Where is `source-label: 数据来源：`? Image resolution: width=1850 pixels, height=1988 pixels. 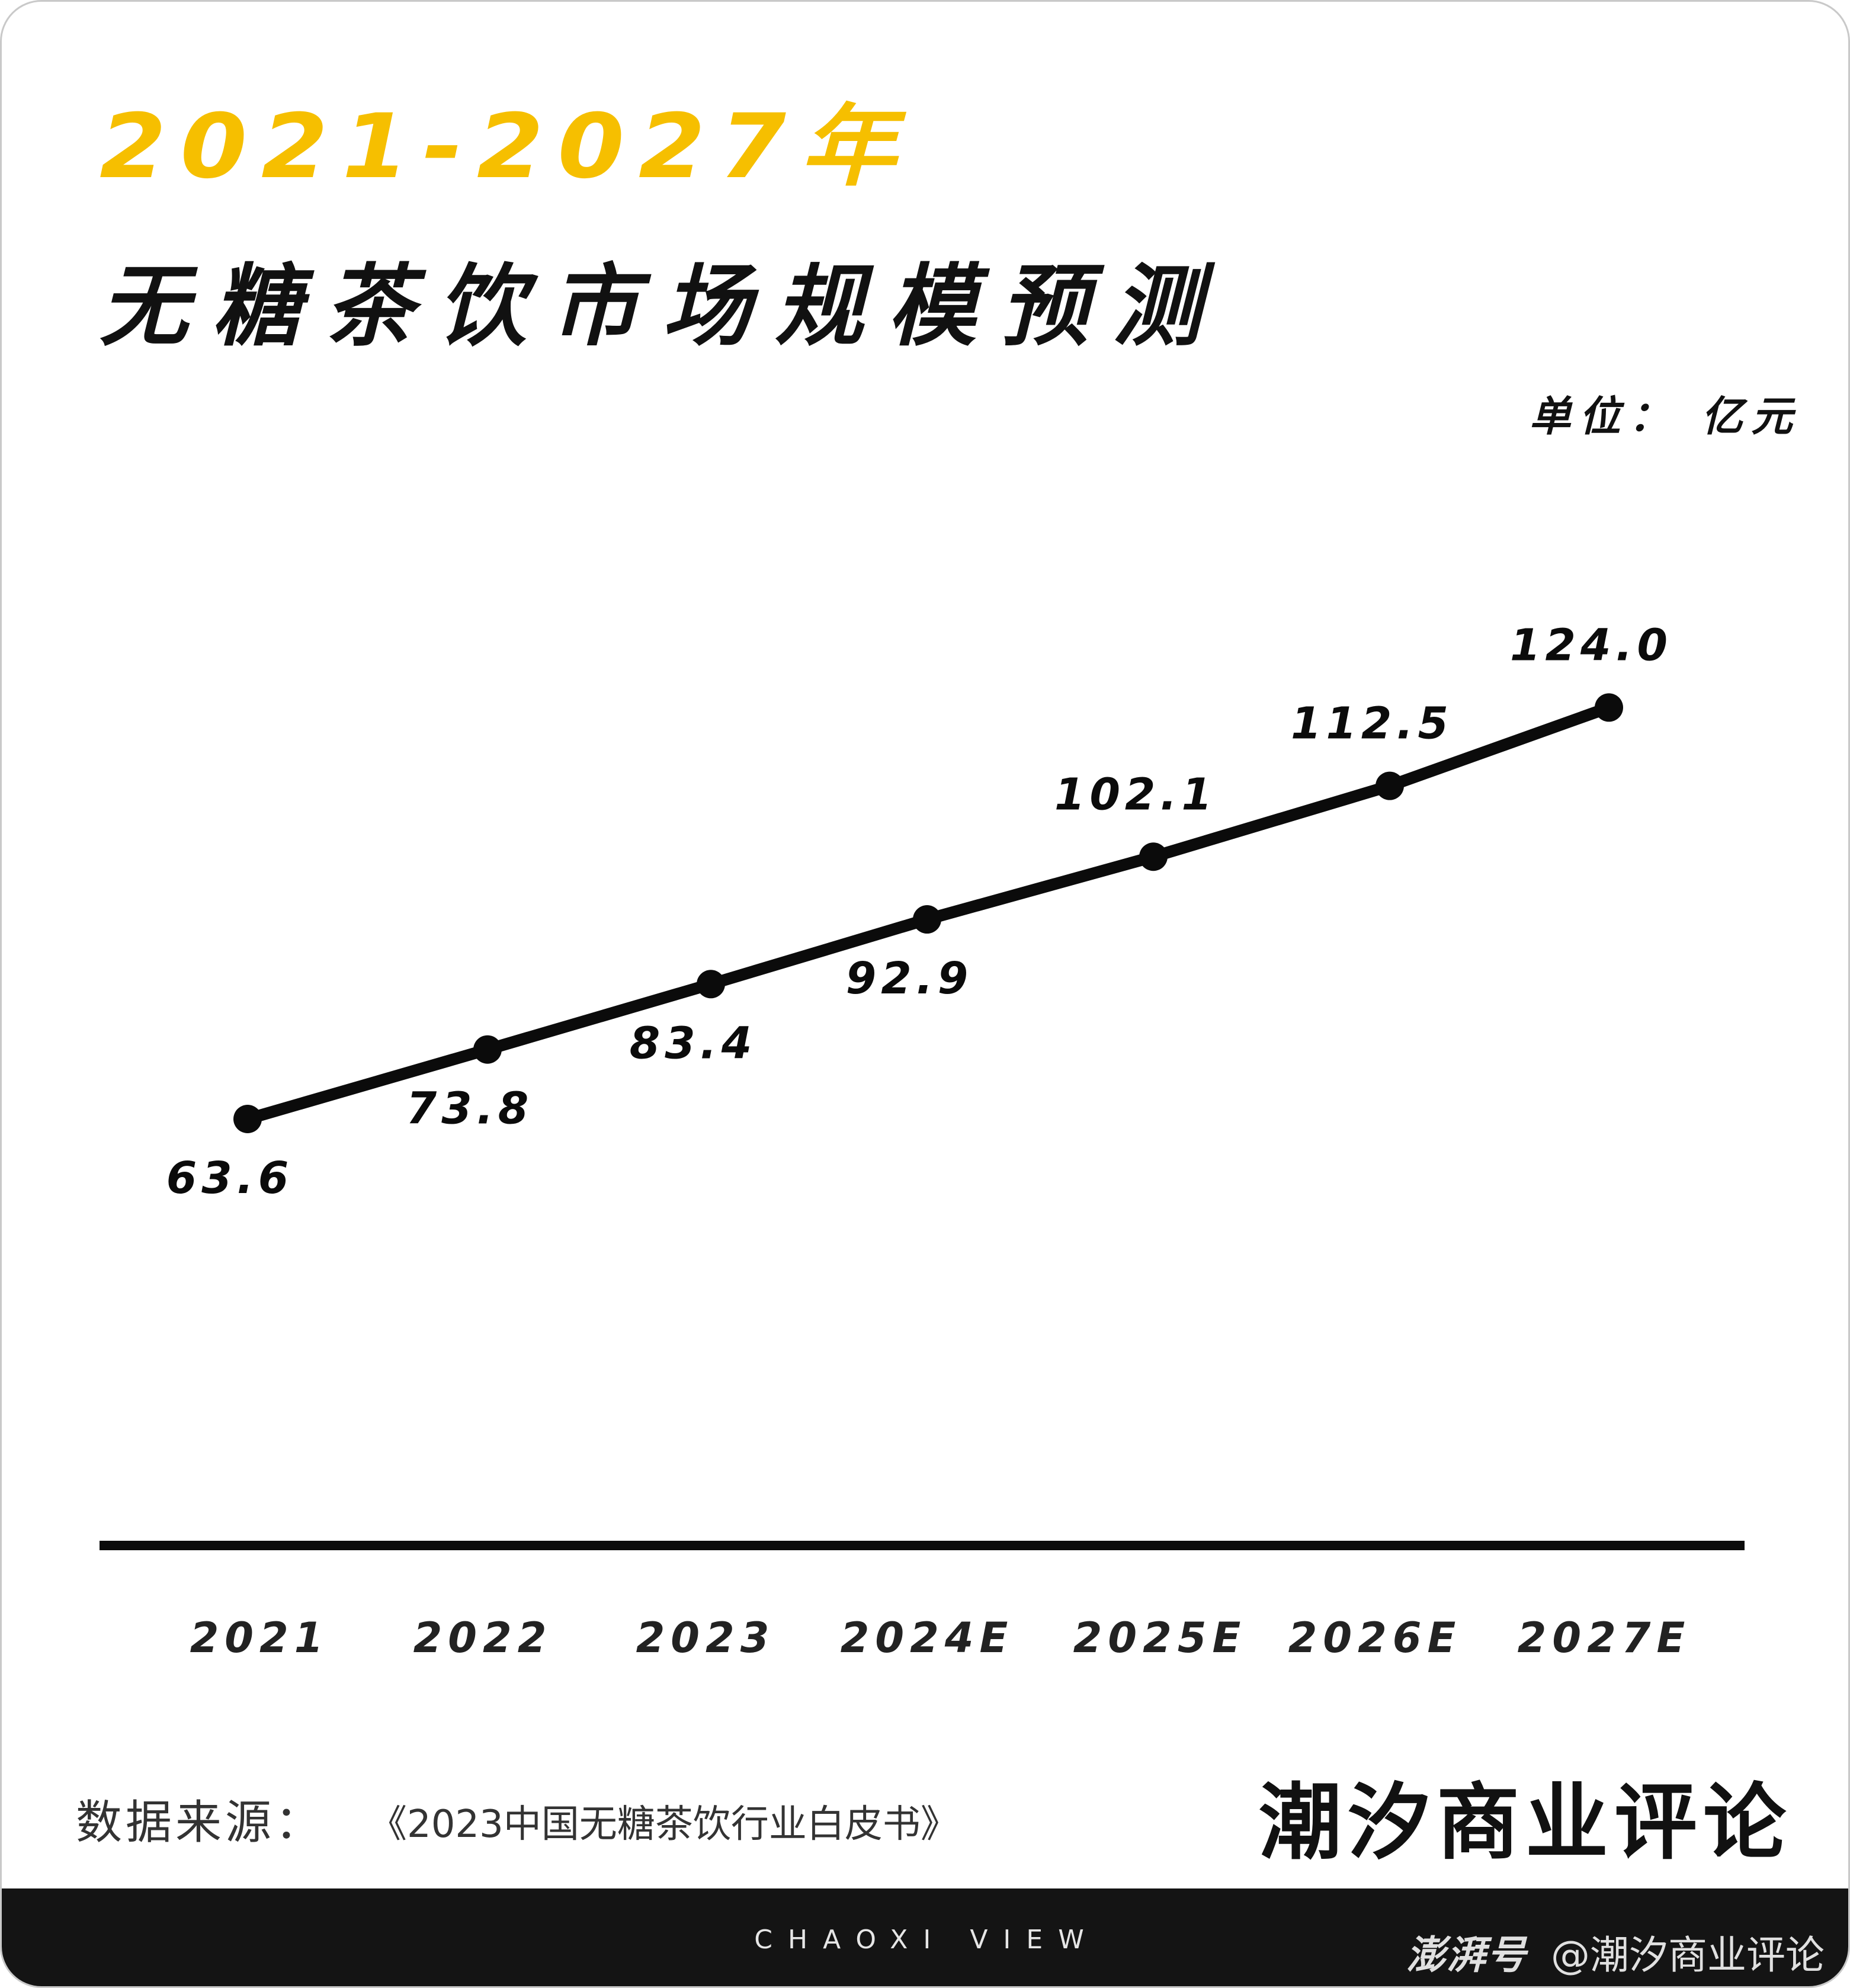
source-label: 数据来源： is located at coordinates (201, 1822).